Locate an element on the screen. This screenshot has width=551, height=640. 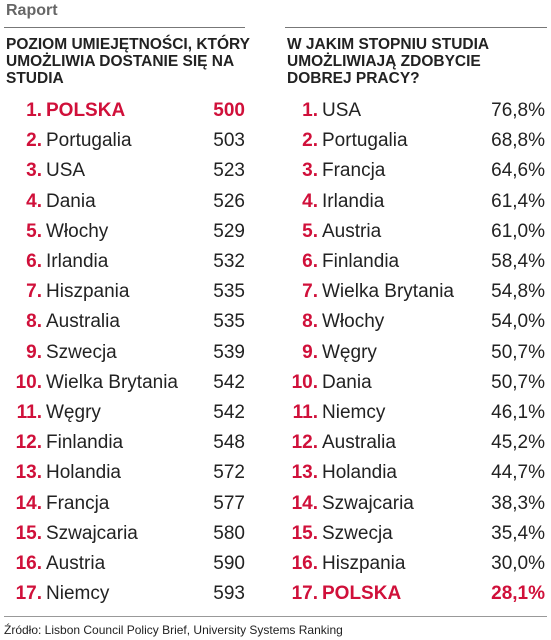
value: 539 is located at coordinates (229, 352).